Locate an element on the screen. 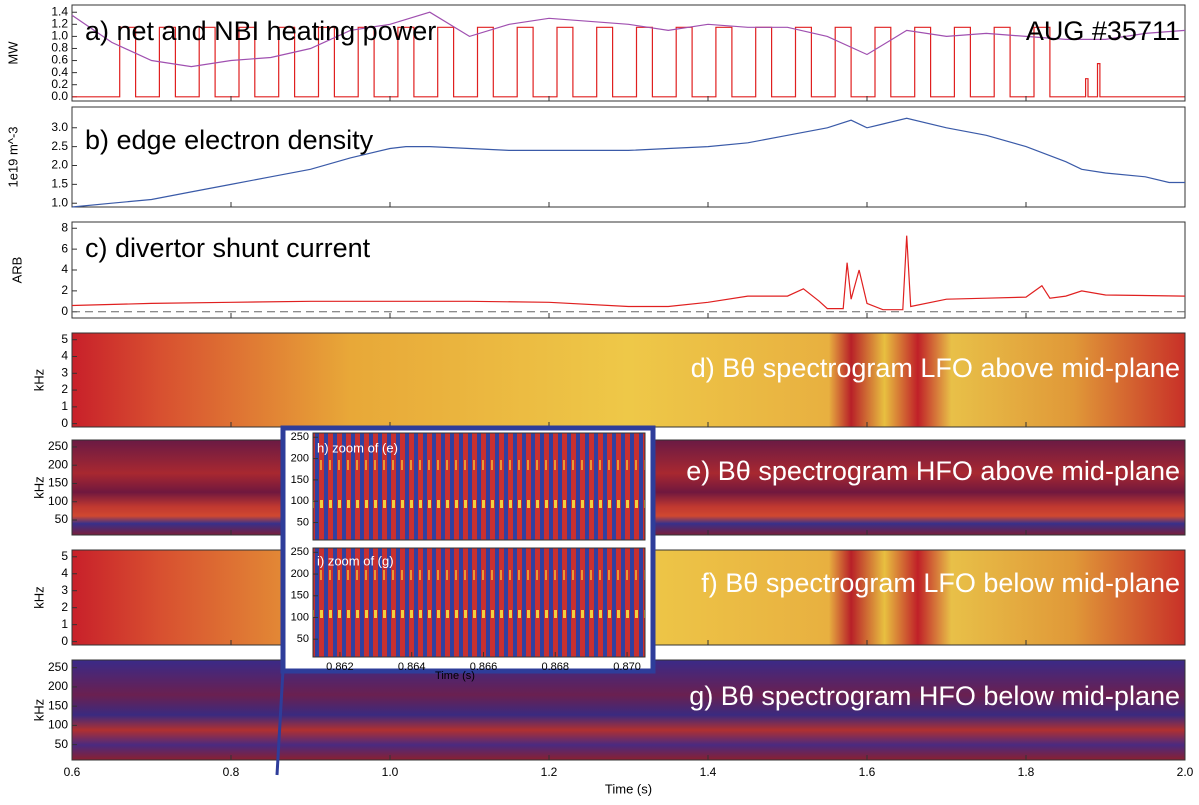 The width and height of the screenshot is (1199, 805). x-tick-label: 0.862 is located at coordinates (340, 667).